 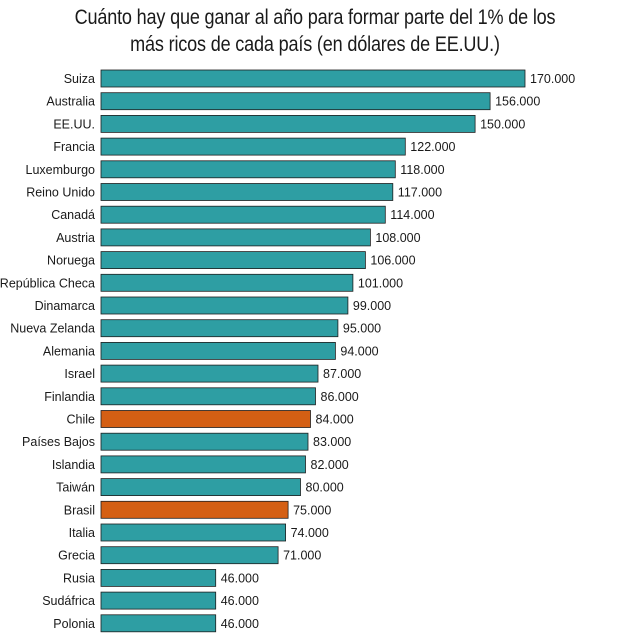 I want to click on value-label-14: 86.000, so click(x=340, y=397).